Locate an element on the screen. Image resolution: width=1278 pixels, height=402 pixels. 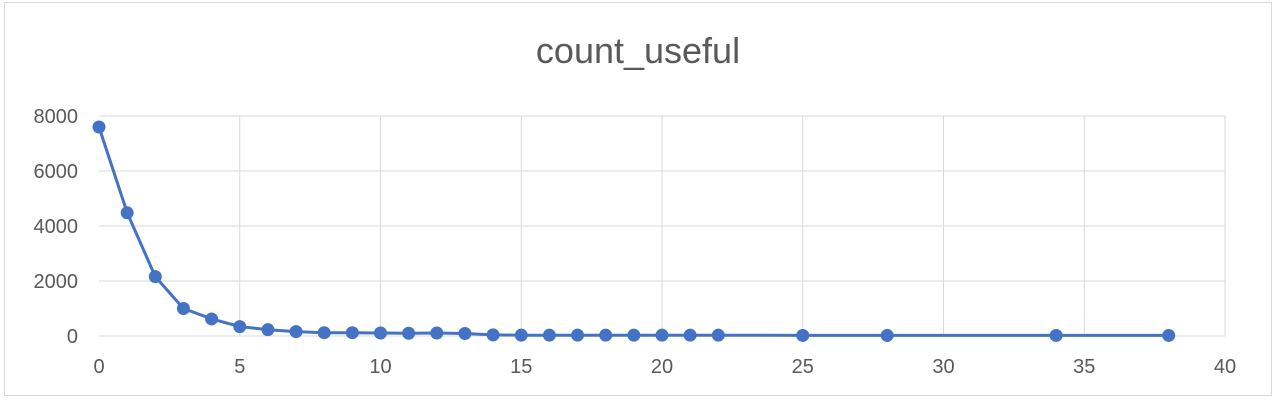
x-tick-label: 25 is located at coordinates (803, 367).